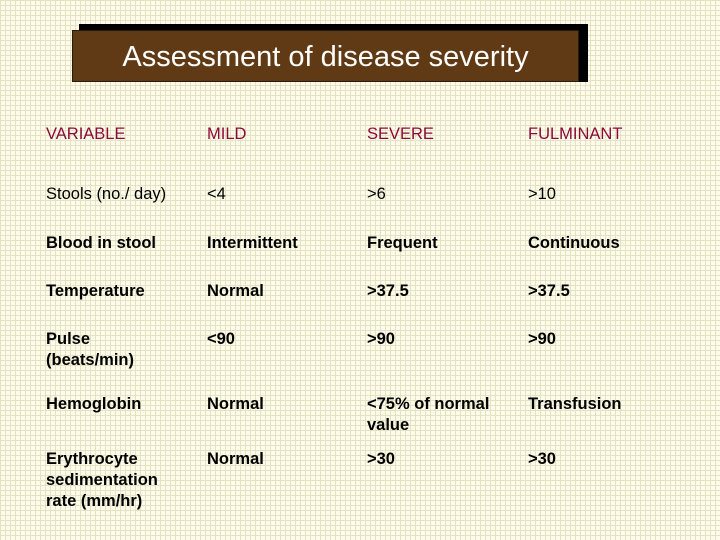 Image resolution: width=720 pixels, height=540 pixels. I want to click on header-variable: VARIABLE, so click(86, 134).